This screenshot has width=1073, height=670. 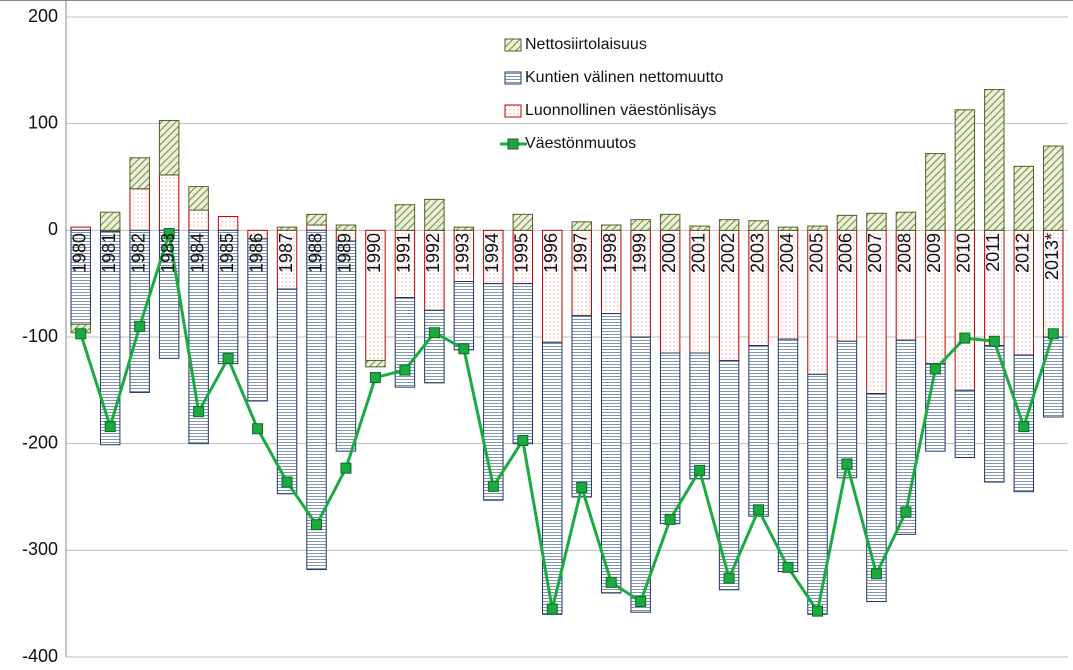 What do you see at coordinates (580, 253) in the screenshot?
I see `x-tick-label: 1997` at bounding box center [580, 253].